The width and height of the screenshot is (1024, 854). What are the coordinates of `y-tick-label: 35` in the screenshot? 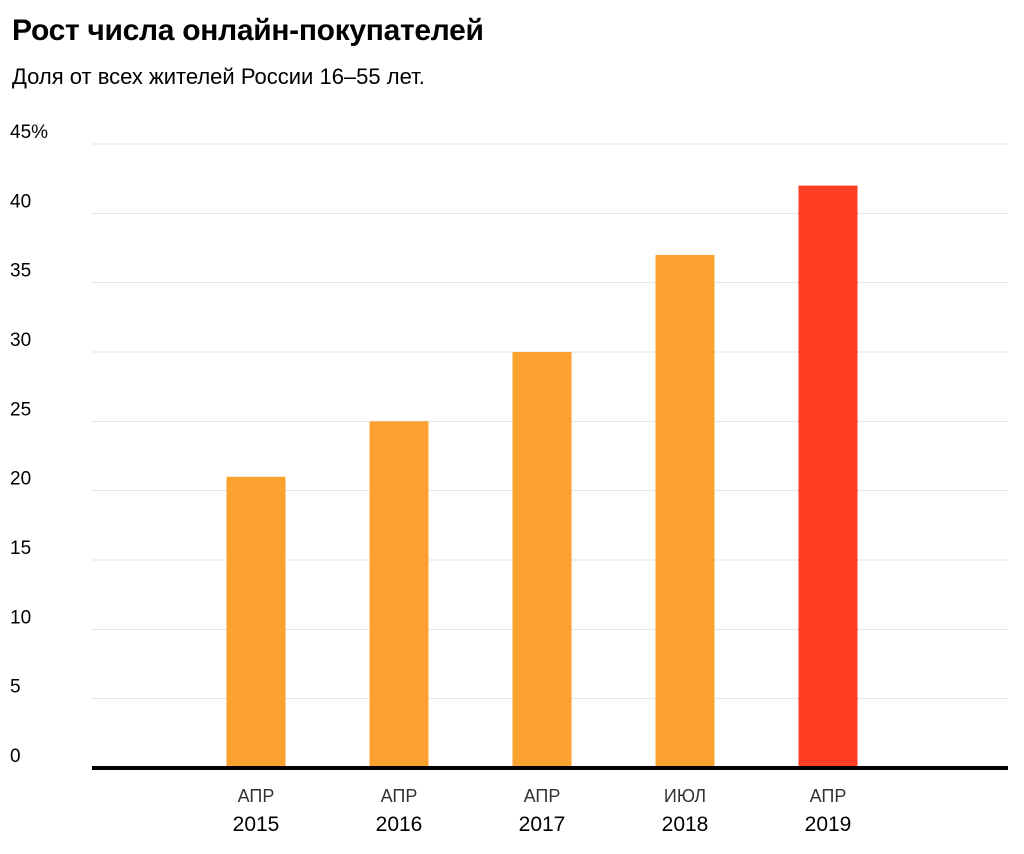 It's located at (20, 271).